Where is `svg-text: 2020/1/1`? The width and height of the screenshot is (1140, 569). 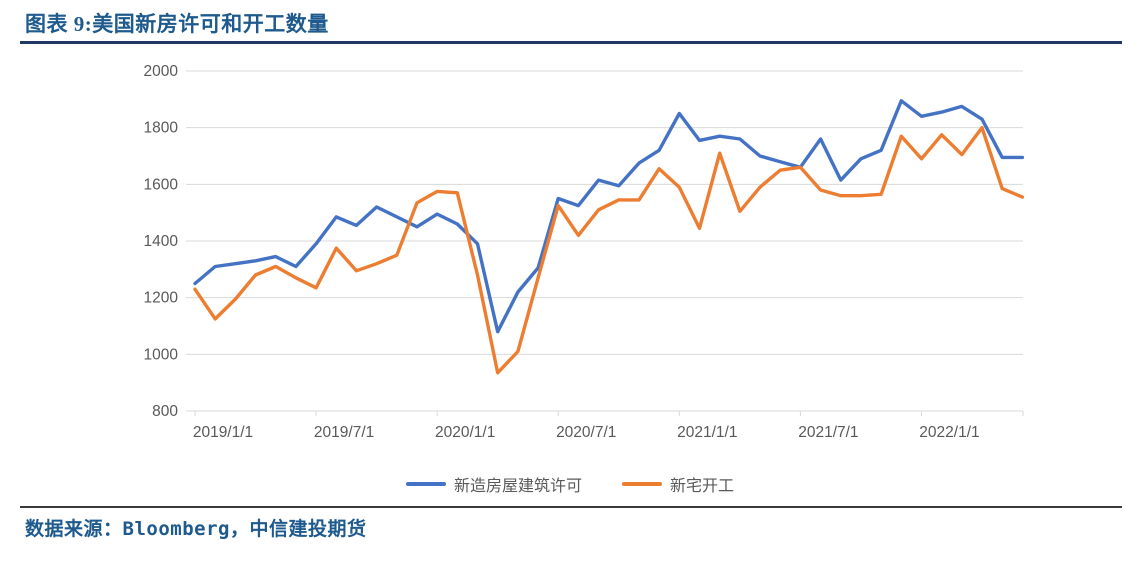 svg-text: 2020/1/1 is located at coordinates (465, 432).